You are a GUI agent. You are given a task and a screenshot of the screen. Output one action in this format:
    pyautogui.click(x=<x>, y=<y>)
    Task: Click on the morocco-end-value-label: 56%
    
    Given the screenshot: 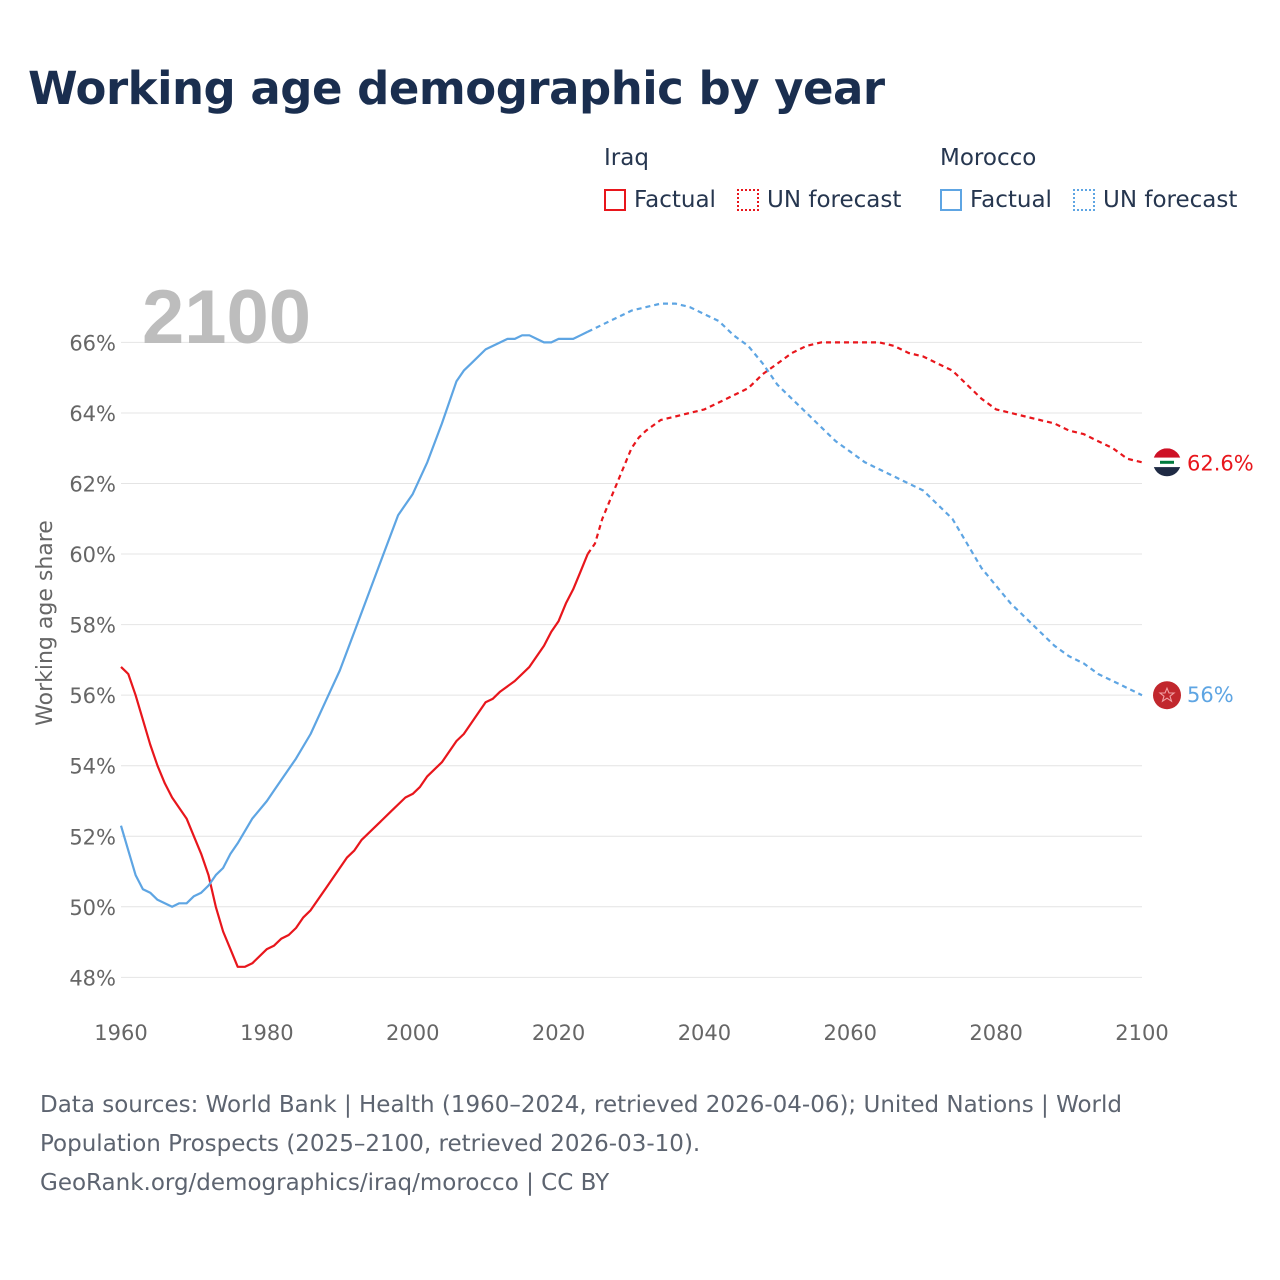 What is the action you would take?
    pyautogui.click(x=1210, y=695)
    